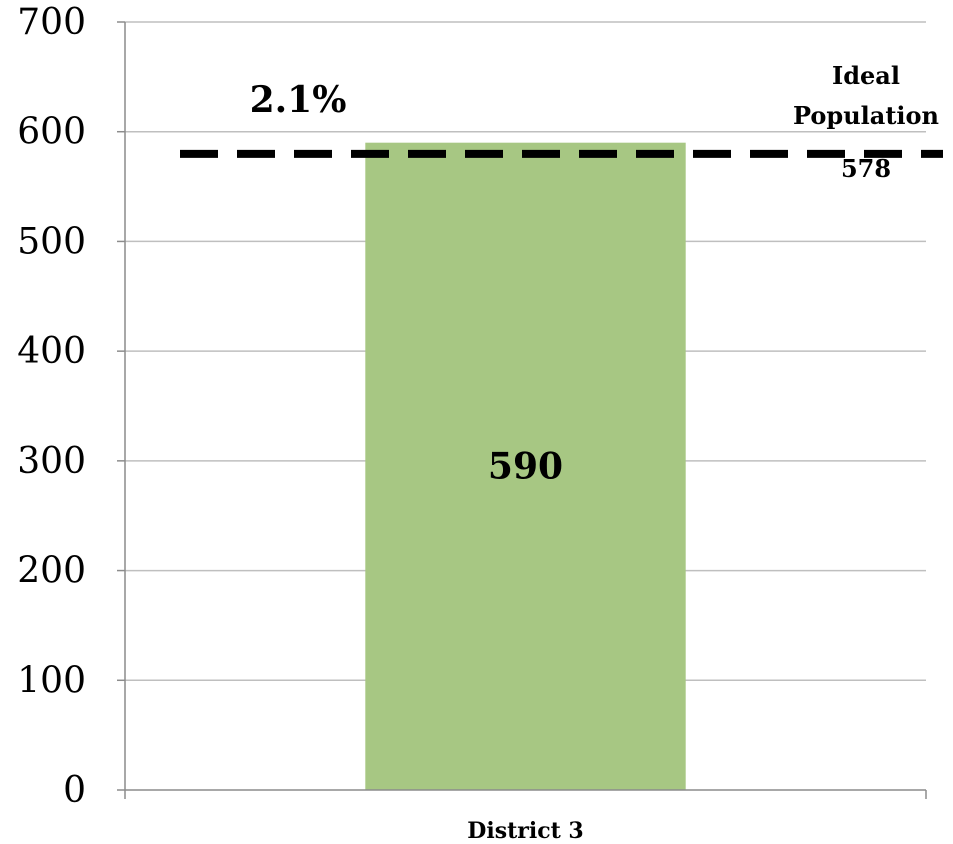 This screenshot has width=953, height=844. I want to click on x-category-label: District 3, so click(525, 831).